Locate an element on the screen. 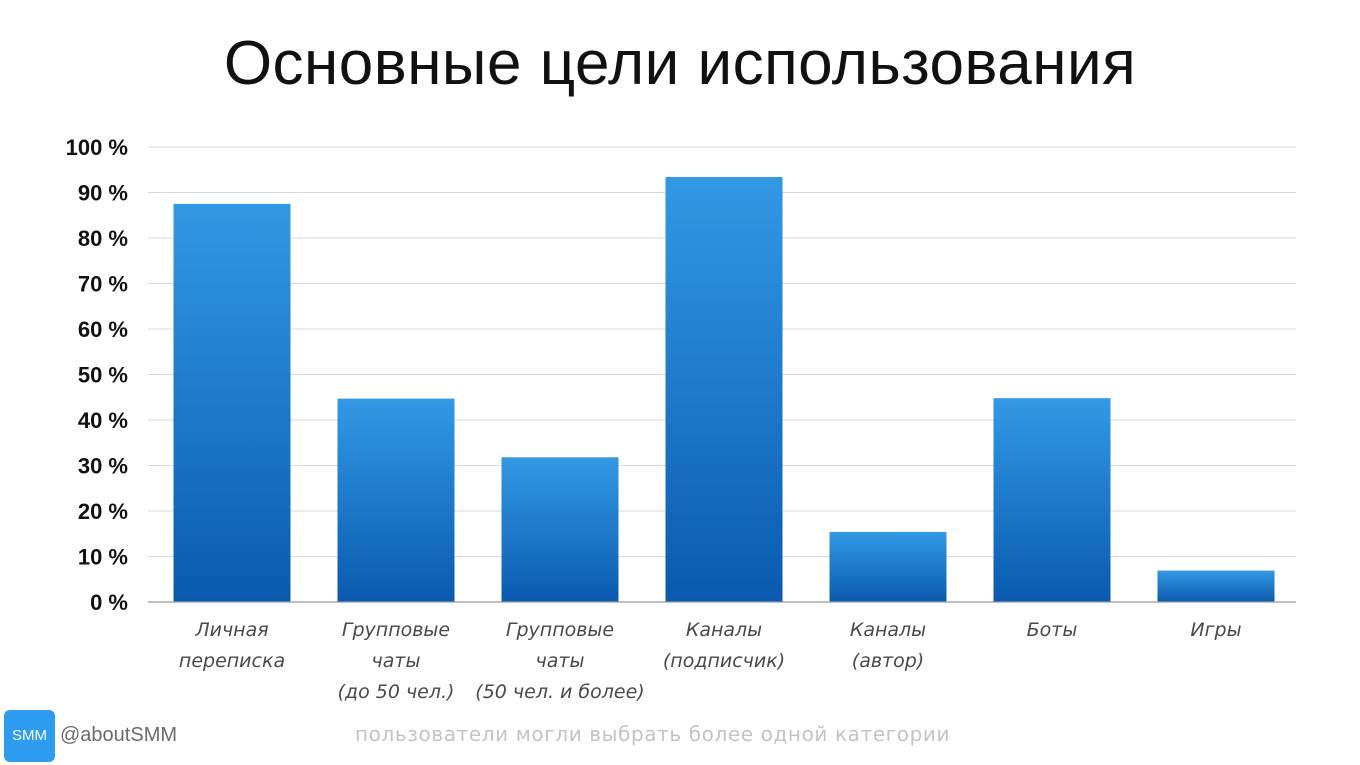 This screenshot has width=1360, height=765. y-tick-label: 20 % is located at coordinates (103, 511).